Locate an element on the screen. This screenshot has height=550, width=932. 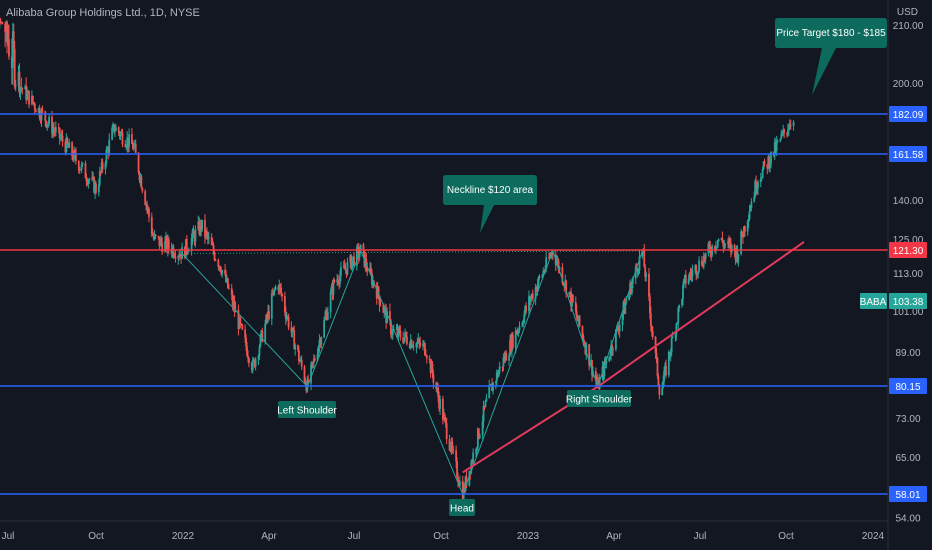
time-tick-label: 2024 is located at coordinates (873, 536).